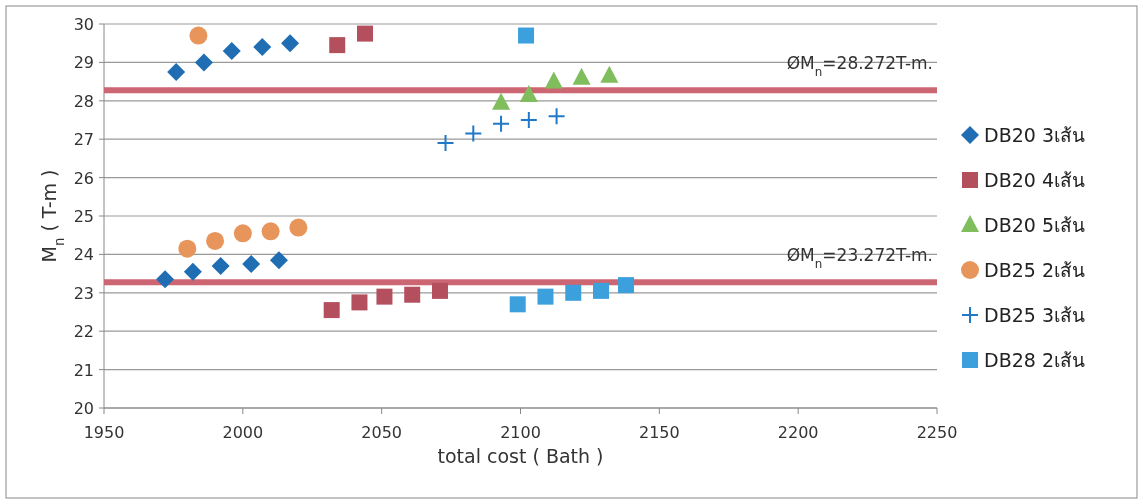 The height and width of the screenshot is (504, 1143). I want to click on y-tick-label: 25, so click(83, 216).